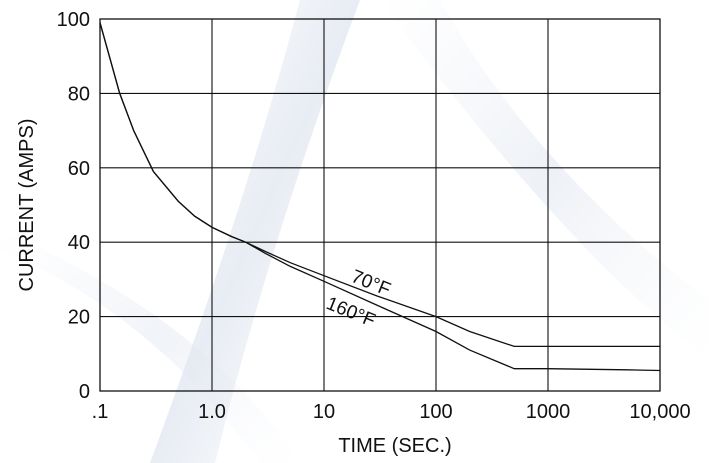 The image size is (709, 463). I want to click on x-tick-label: 1.0, so click(212, 412).